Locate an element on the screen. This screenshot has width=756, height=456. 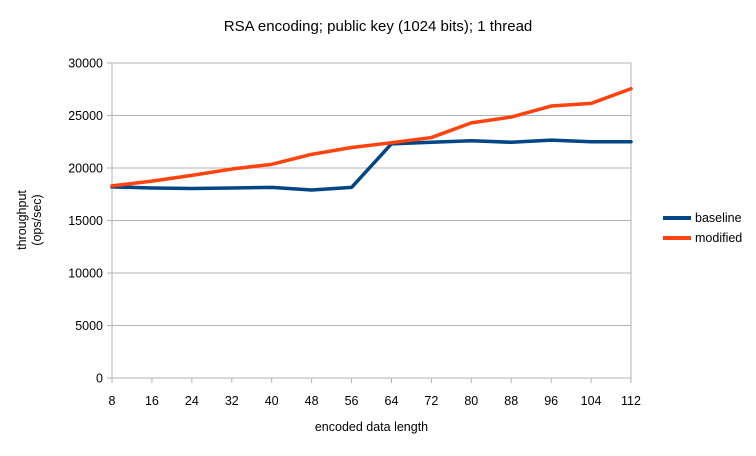
legend: baseline modified is located at coordinates (702, 228).